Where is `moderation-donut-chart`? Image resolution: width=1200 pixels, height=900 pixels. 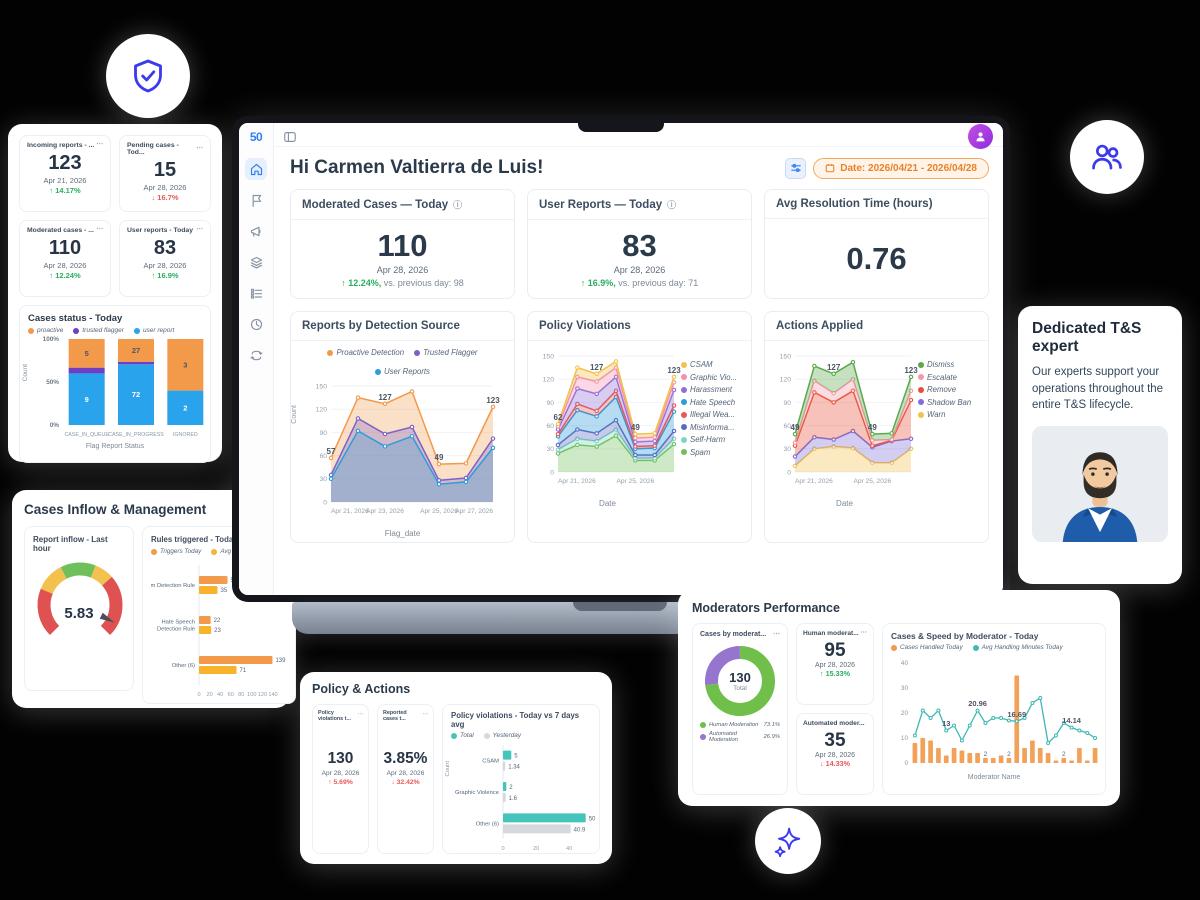
moderation-donut-chart is located at coordinates (740, 683).